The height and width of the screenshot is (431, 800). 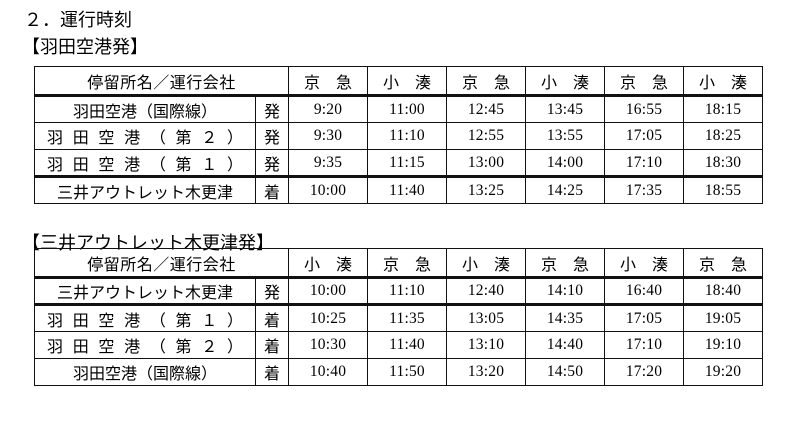 I want to click on time-cell: 13:25, so click(x=486, y=189).